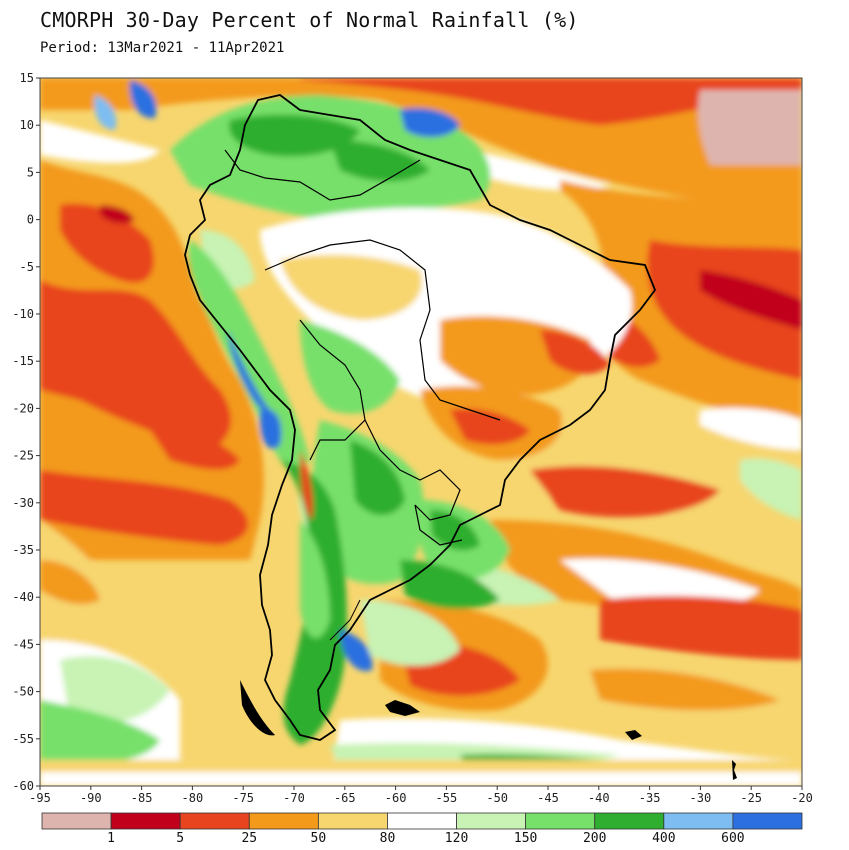 The height and width of the screenshot is (850, 849). I want to click on y-tick-label: -45, so click(23, 644).